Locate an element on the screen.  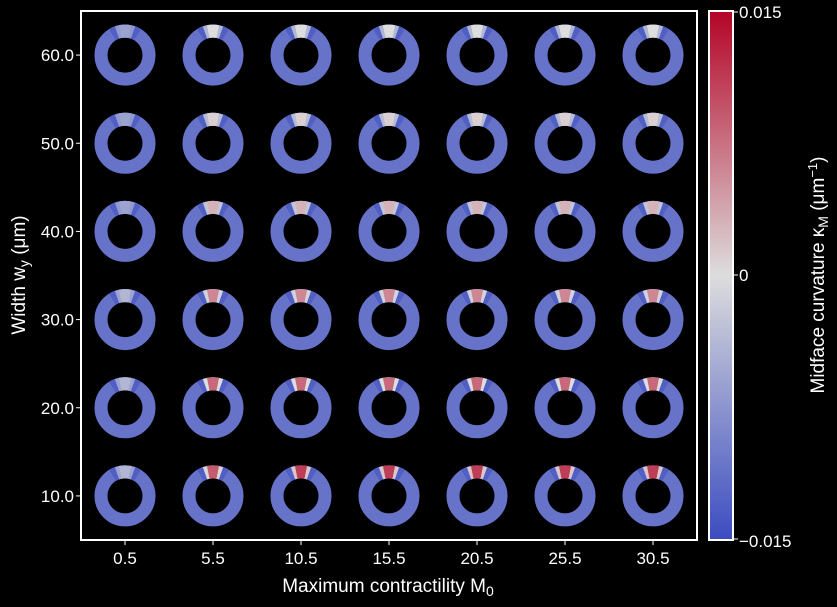
x-tick-label: 20.5 is located at coordinates (476, 558).